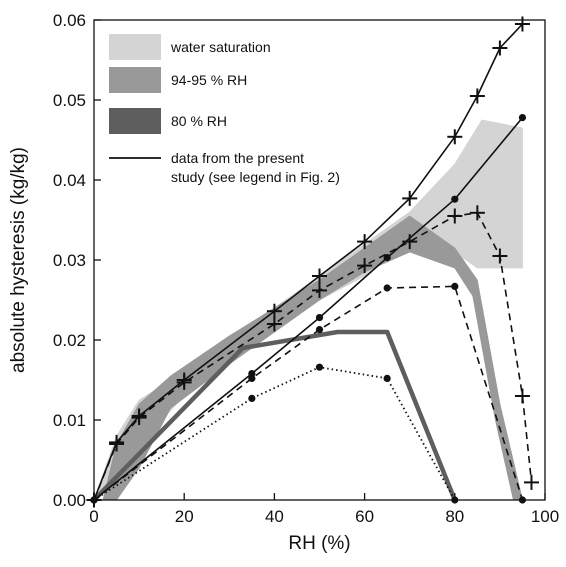 This screenshot has width=566, height=567. I want to click on y-tick-label-6: 0.06, so click(69, 20).